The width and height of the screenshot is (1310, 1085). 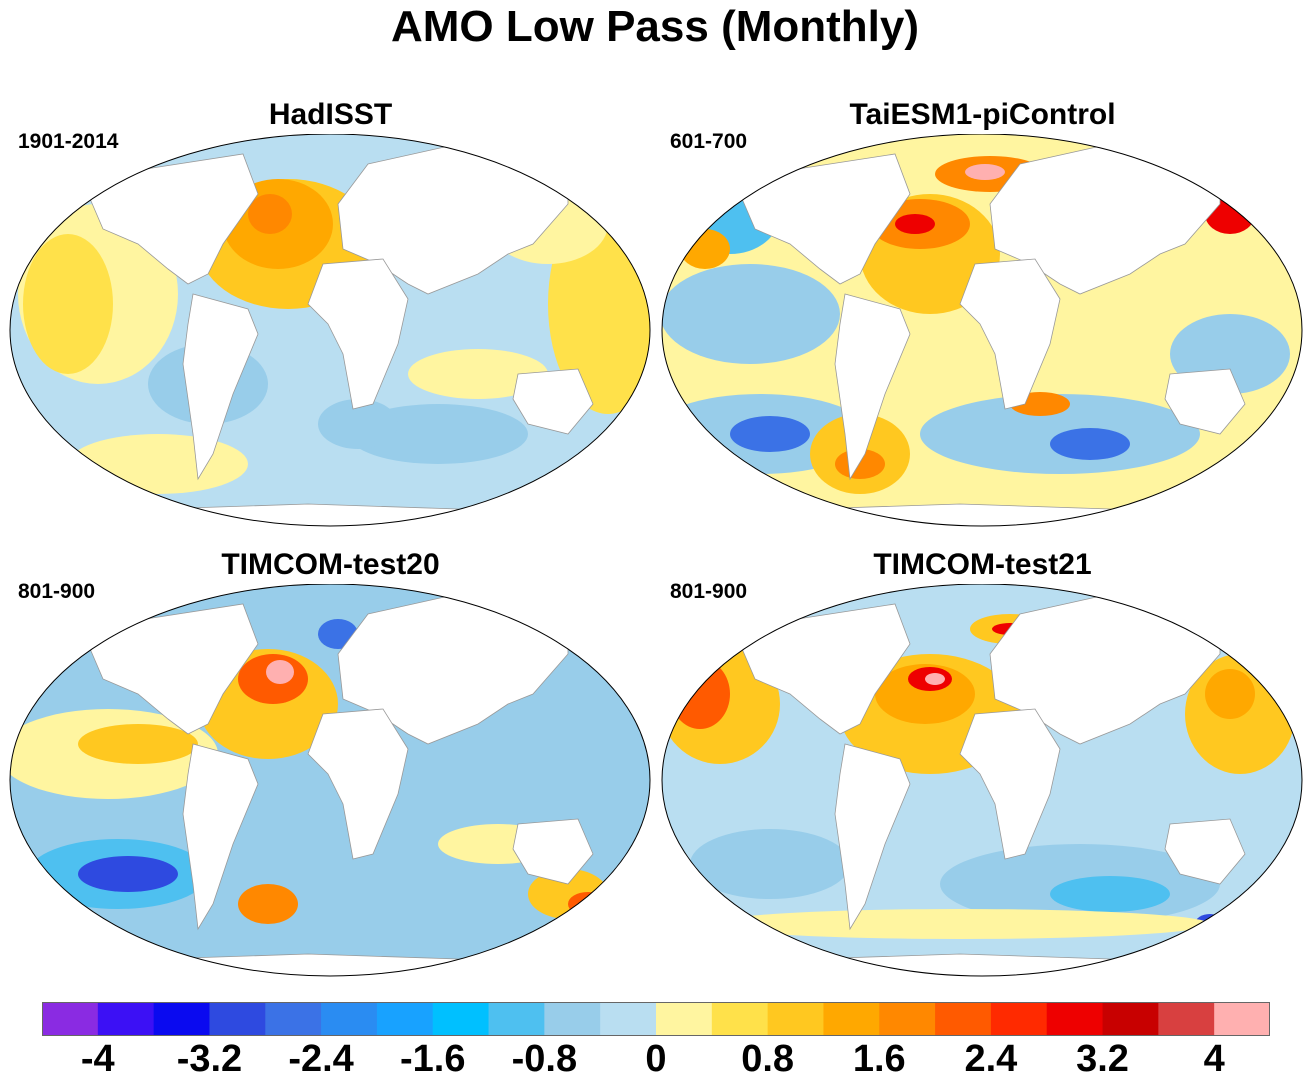 I want to click on panel-title: HadISST, so click(x=330, y=114).